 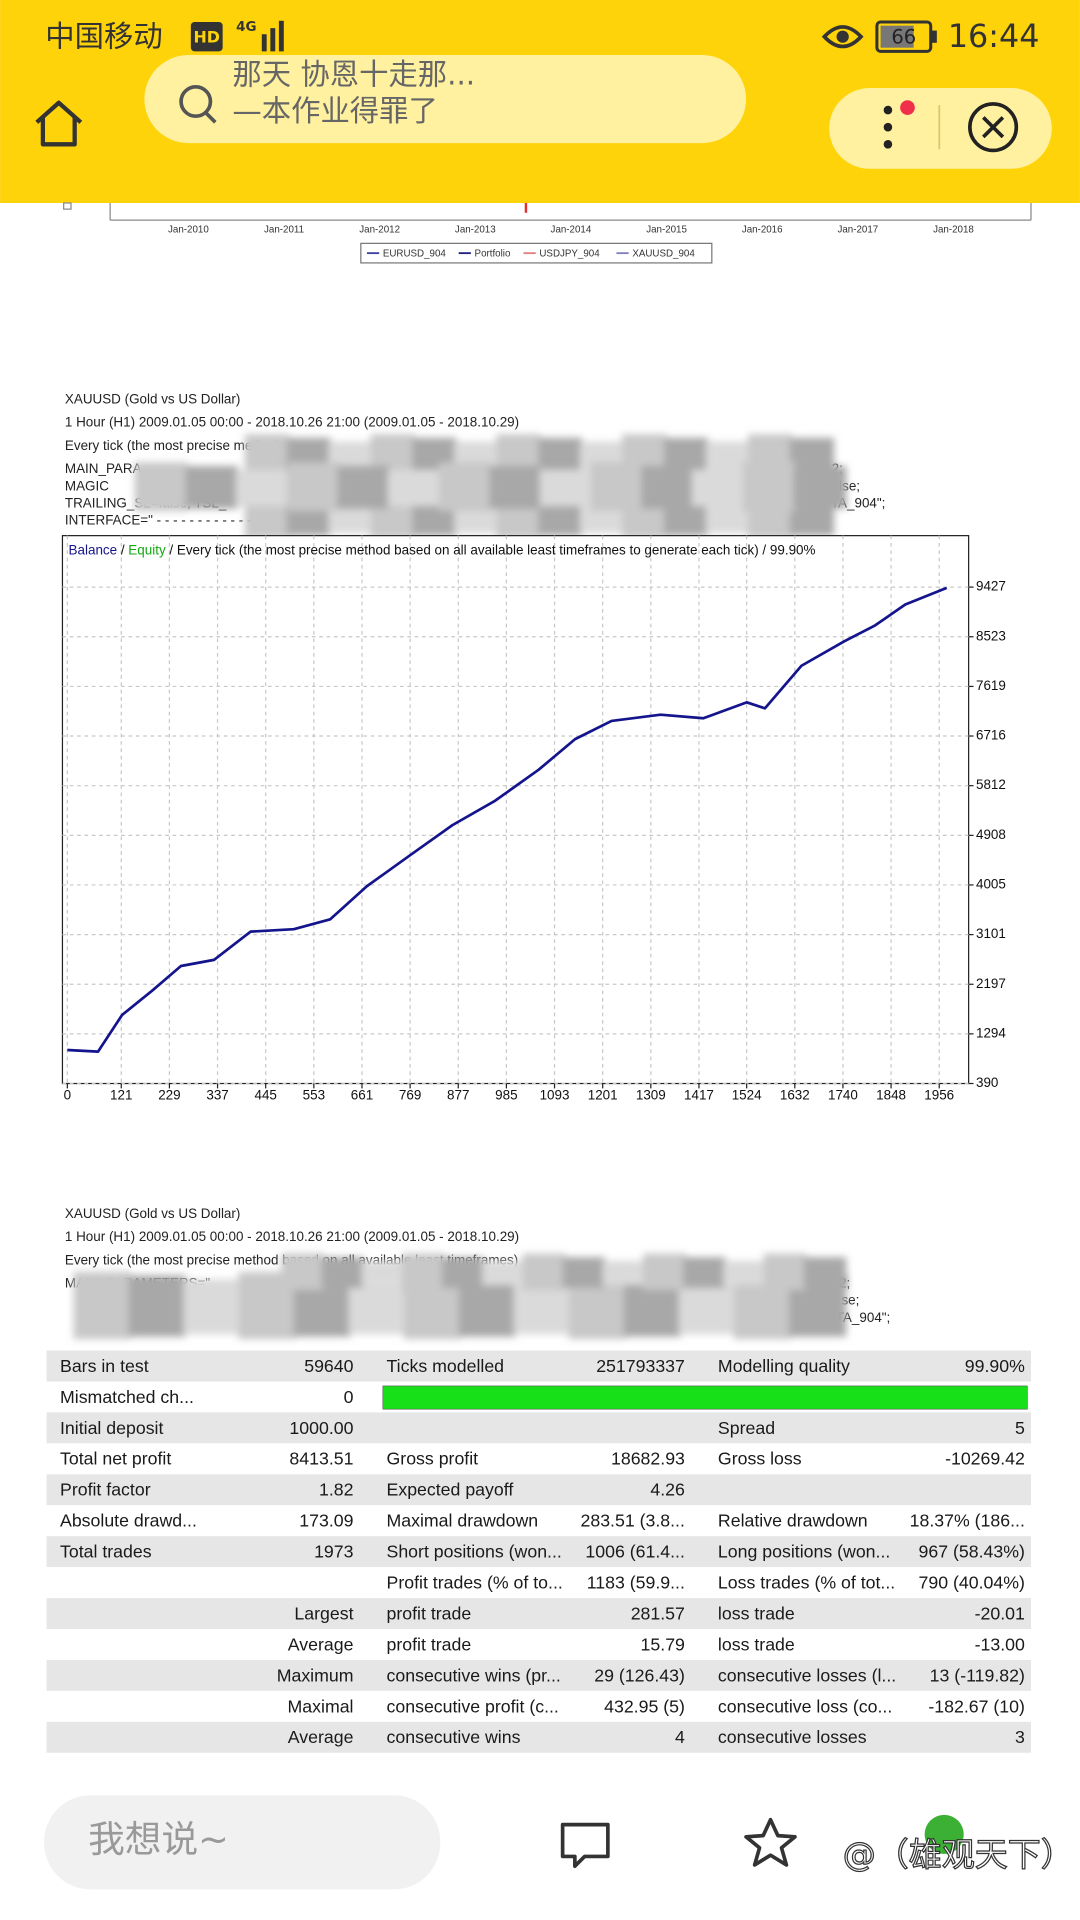 I want to click on marker, so click(x=67, y=206).